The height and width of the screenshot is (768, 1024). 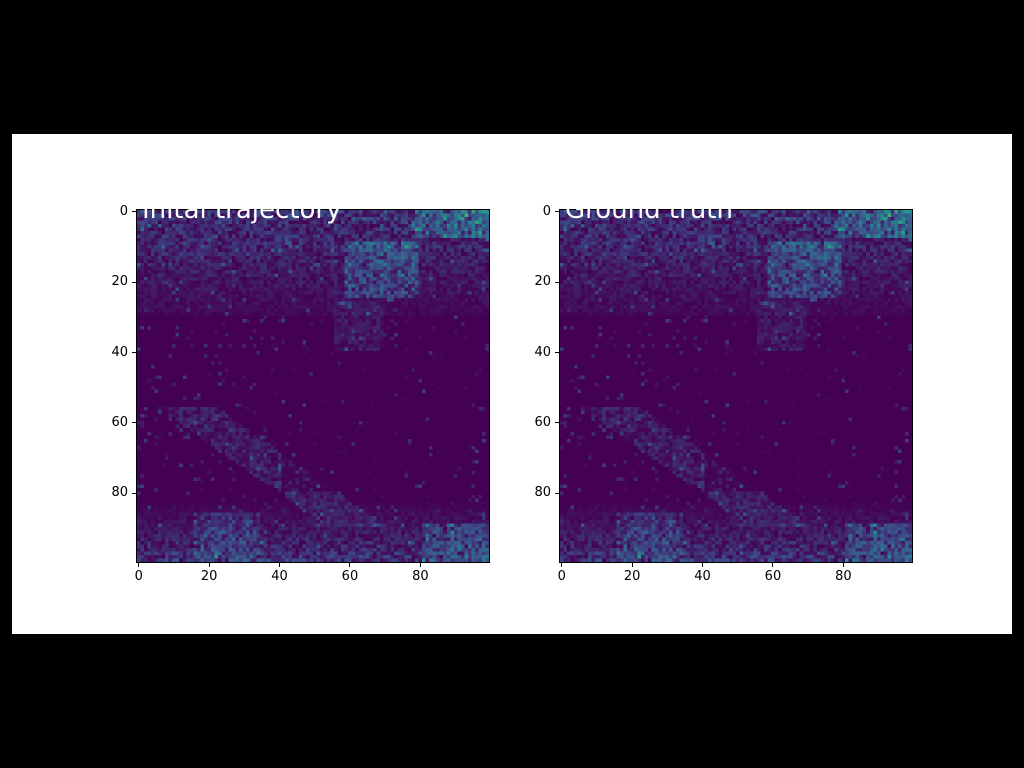 I want to click on plot-title: Ground truth, so click(x=649, y=217).